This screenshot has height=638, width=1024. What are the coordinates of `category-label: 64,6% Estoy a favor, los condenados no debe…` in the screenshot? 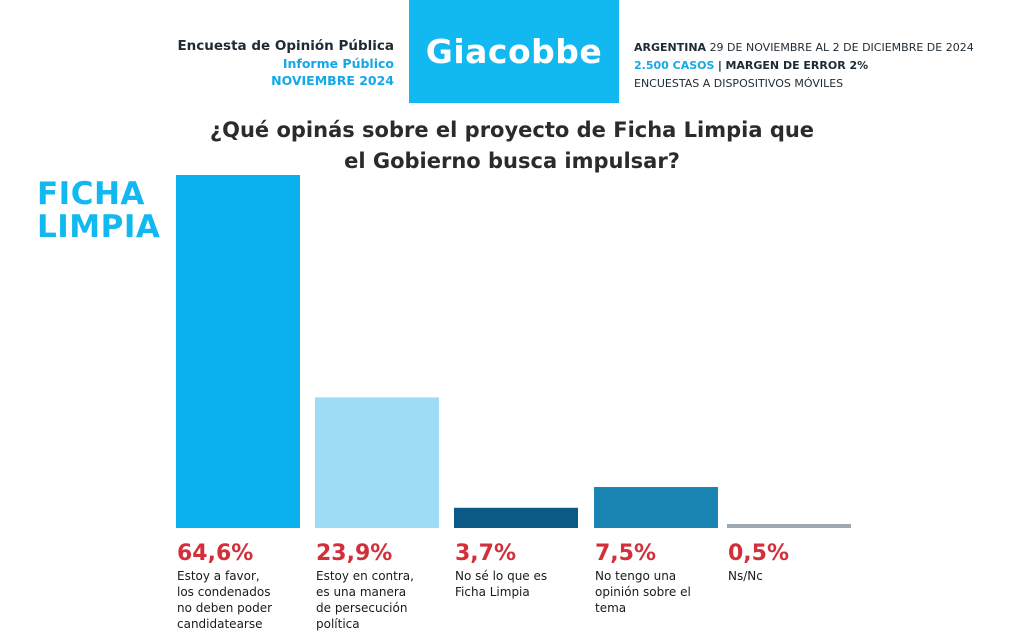 It's located at (243, 586).